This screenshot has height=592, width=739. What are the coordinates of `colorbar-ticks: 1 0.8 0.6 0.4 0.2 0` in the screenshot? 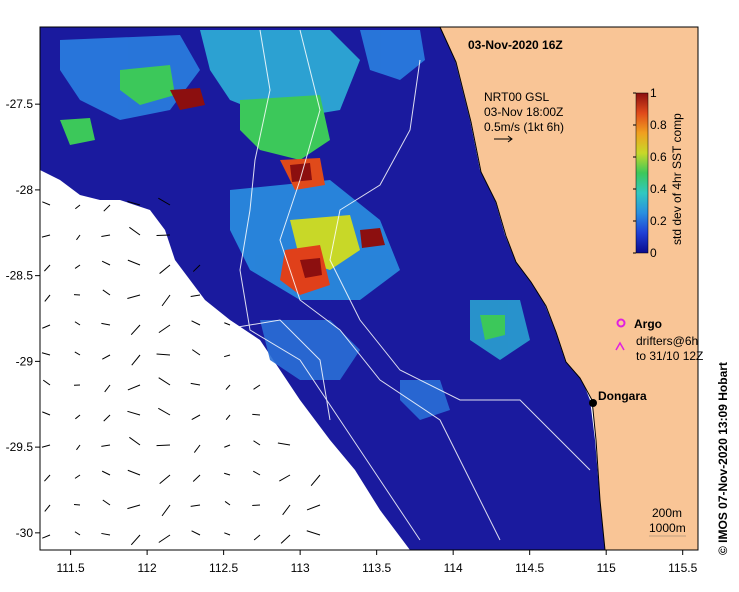 It's located at (650, 173).